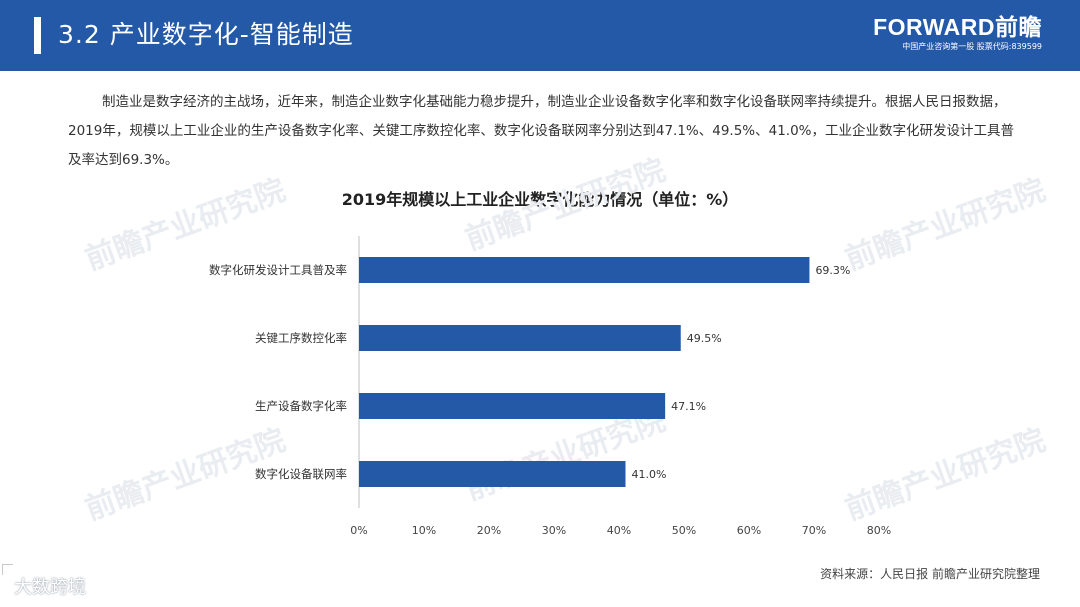 The width and height of the screenshot is (1080, 607). Describe the element at coordinates (832, 270) in the screenshot. I see `data-label: 69.3%` at that location.